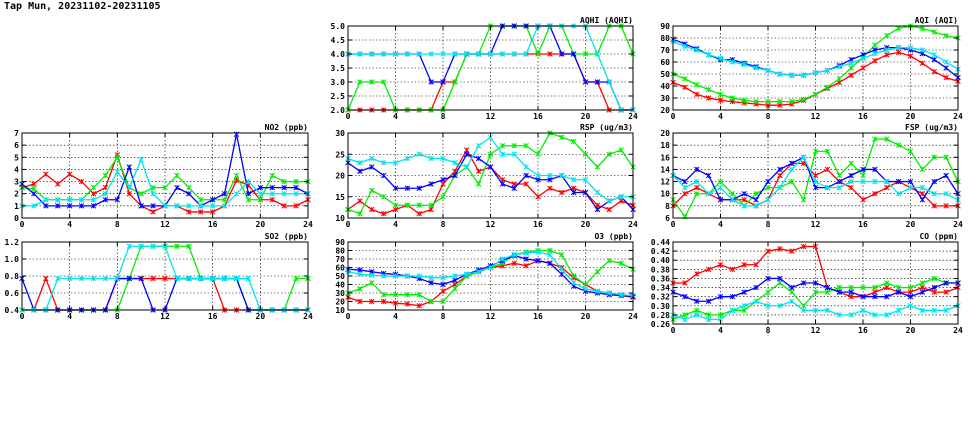 This screenshot has width=975, height=447. I want to click on y-tick-label: 18, so click(665, 145).